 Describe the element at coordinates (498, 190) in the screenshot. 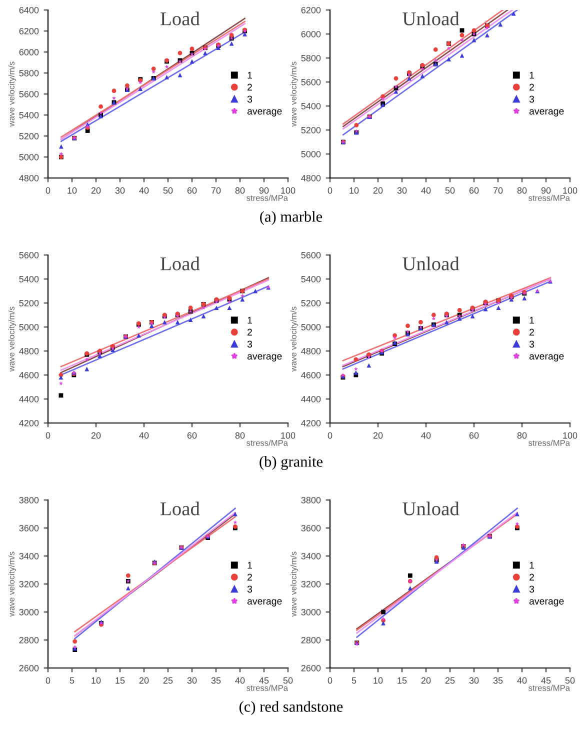

I see `x-tick-label: 70` at that location.